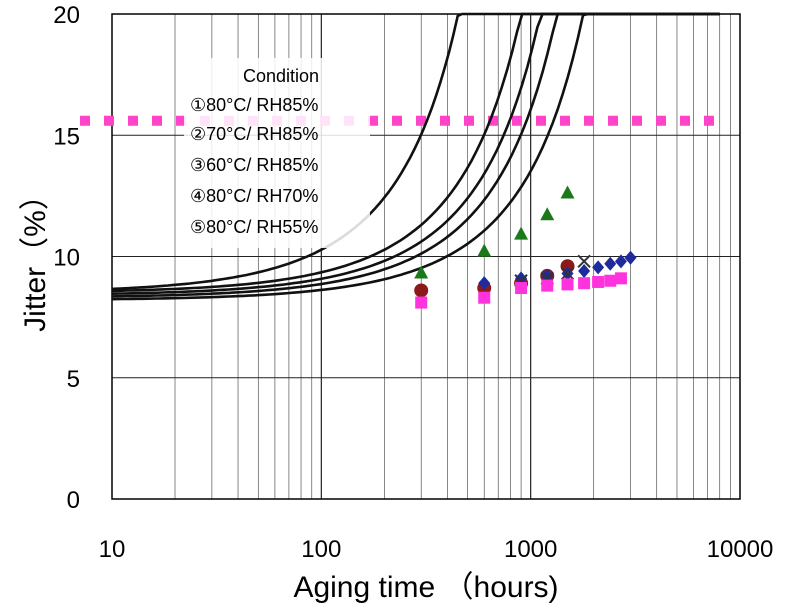  Describe the element at coordinates (321, 549) in the screenshot. I see `x-tick-label: 100` at that location.